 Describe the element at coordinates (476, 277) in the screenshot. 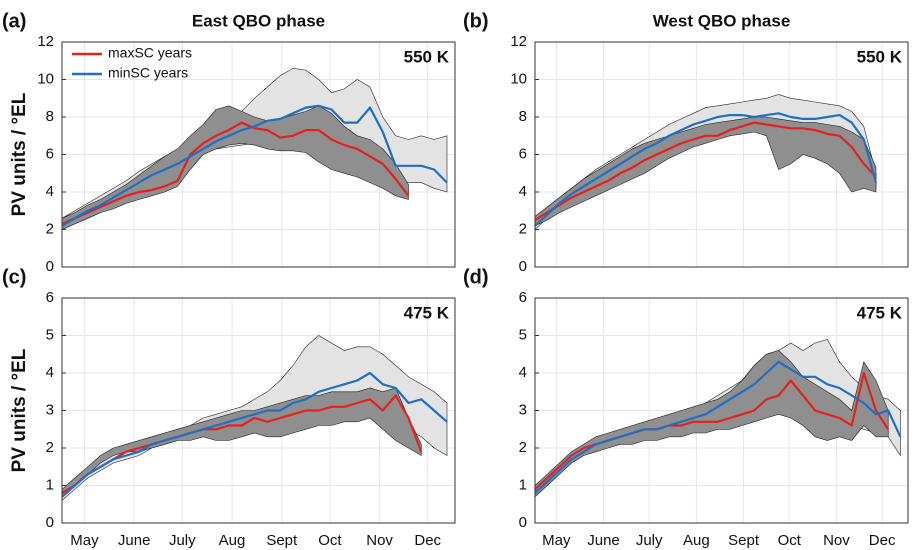

I see `panel-label: (d)` at that location.